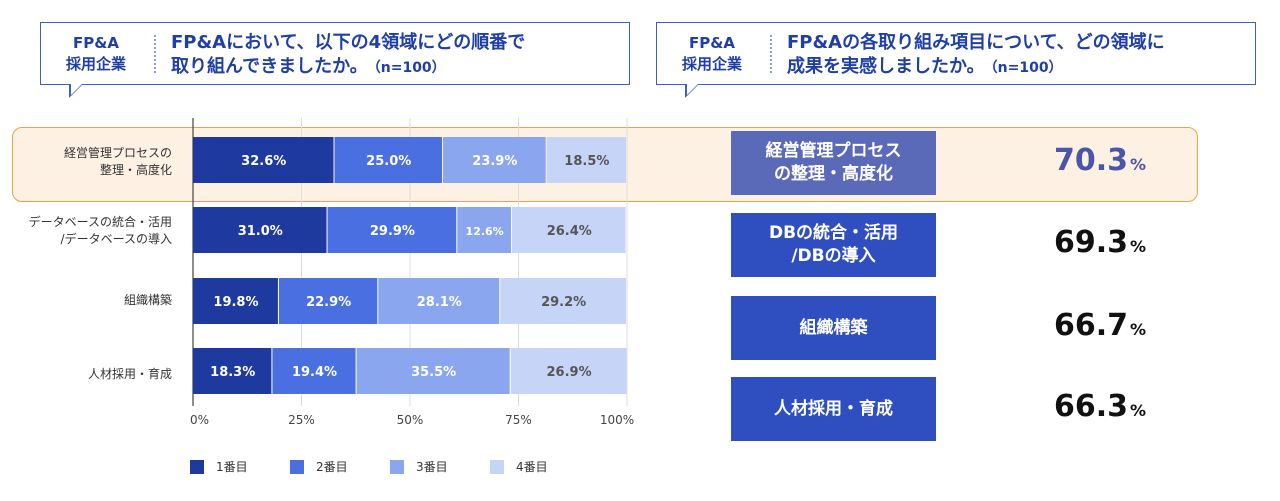  What do you see at coordinates (617, 420) in the screenshot?
I see `x-tick-label: 100%` at bounding box center [617, 420].